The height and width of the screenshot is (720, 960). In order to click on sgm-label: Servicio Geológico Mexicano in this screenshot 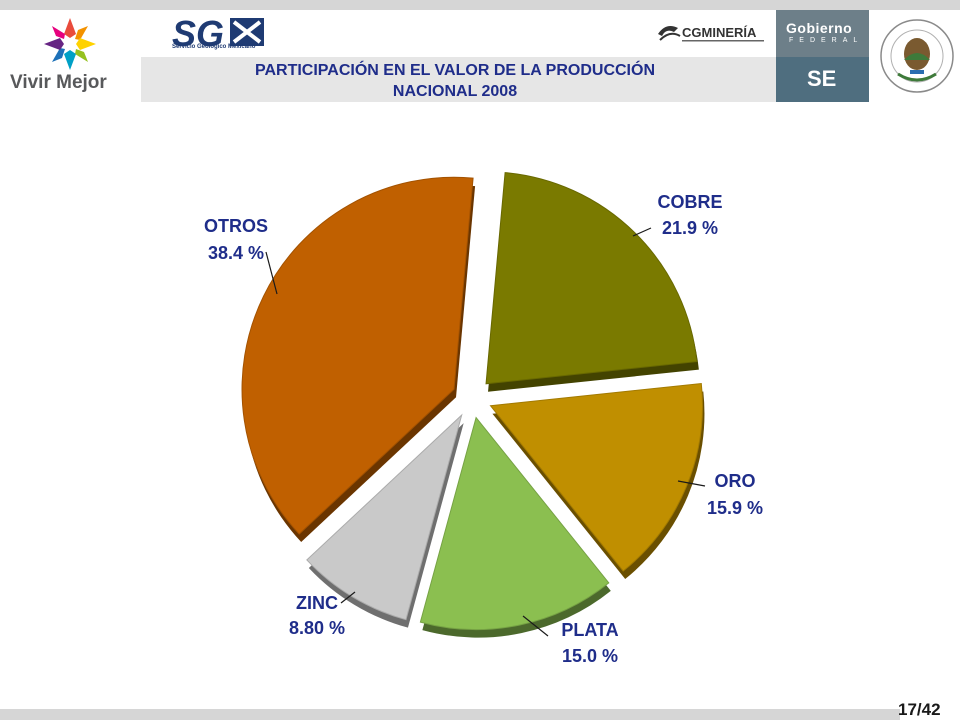, I will do `click(214, 47)`.